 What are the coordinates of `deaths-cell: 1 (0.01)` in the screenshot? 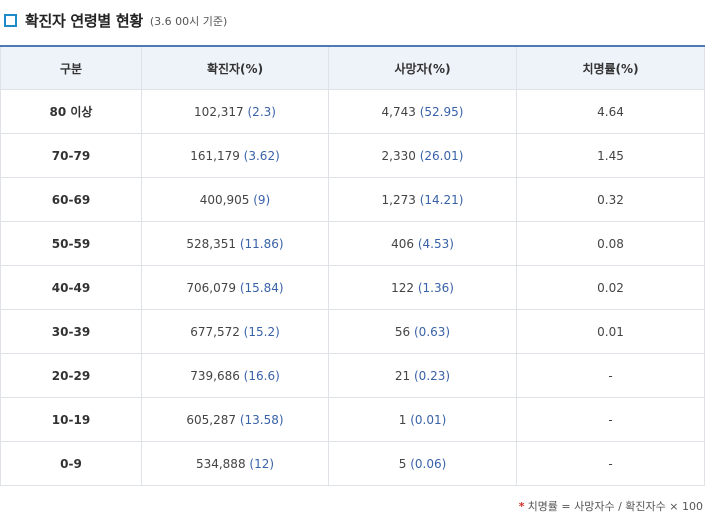 It's located at (422, 419).